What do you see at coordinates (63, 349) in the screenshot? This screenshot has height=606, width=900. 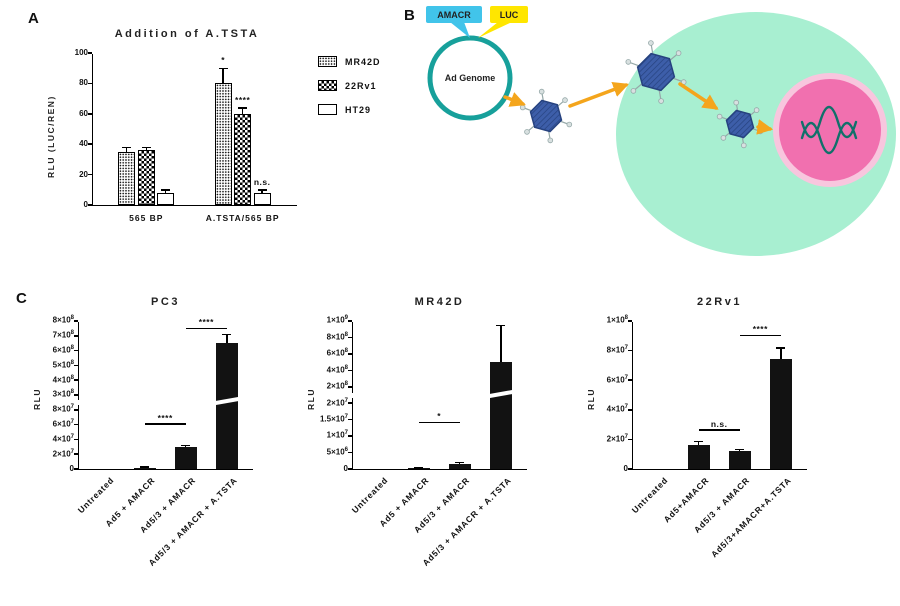 I see `y-tick-label: 6×10⁸` at bounding box center [63, 349].